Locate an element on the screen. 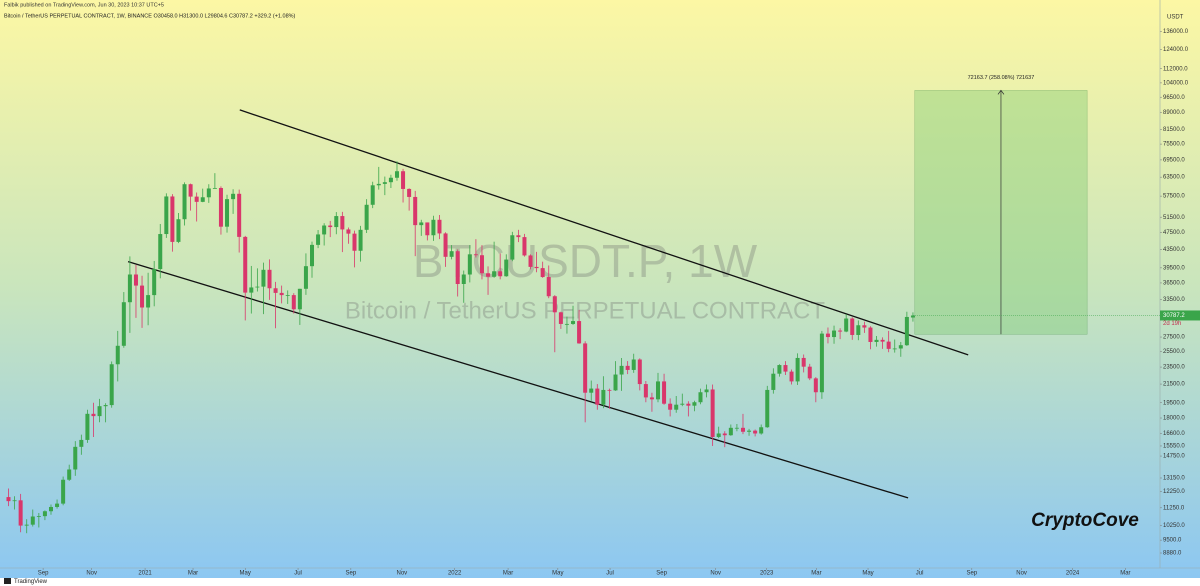 Image resolution: width=1200 pixels, height=586 pixels. y-tick-label: 89000.0 is located at coordinates (1174, 113).